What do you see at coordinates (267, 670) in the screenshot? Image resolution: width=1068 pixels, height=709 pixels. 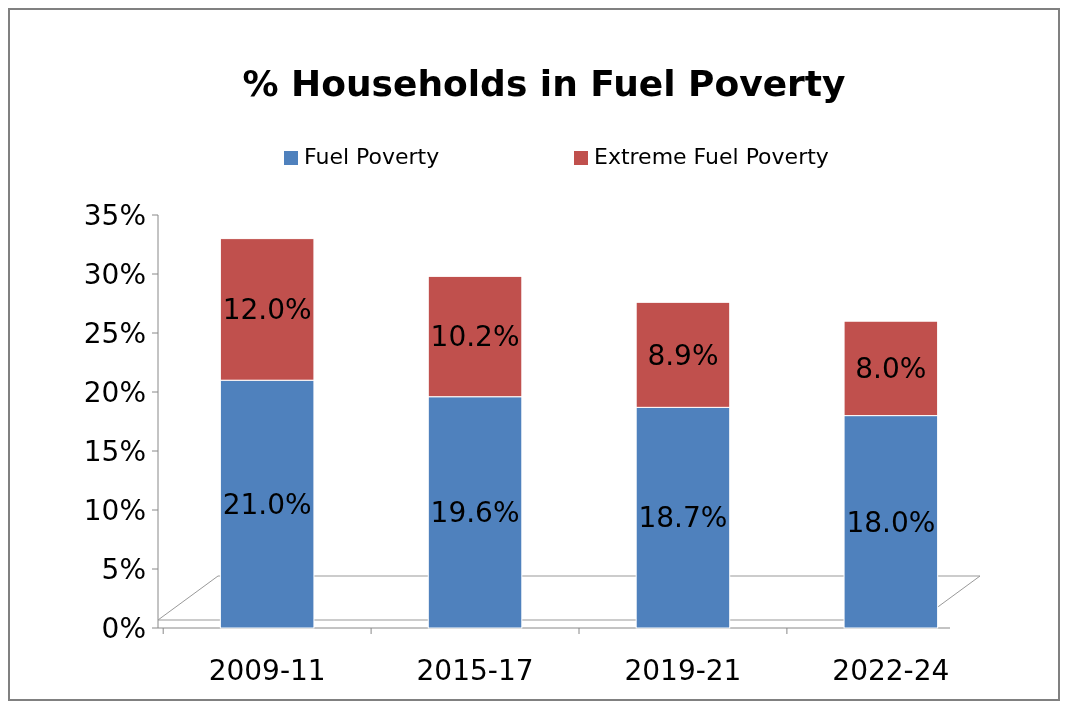 I see `x-tick-label: 2009-11` at bounding box center [267, 670].